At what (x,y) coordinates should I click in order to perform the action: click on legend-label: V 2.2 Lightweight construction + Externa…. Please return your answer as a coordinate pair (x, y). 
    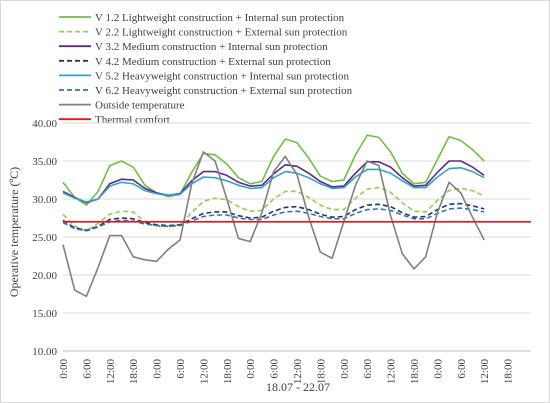
    Looking at the image, I should click on (221, 33).